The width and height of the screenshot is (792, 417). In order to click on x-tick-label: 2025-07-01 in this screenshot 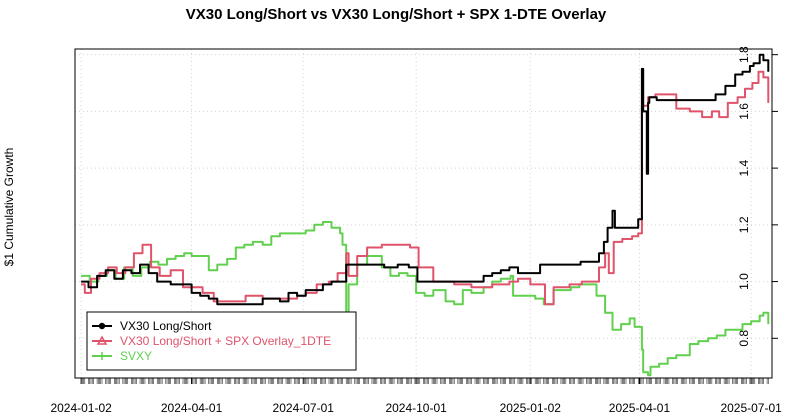, I will do `click(751, 408)`.